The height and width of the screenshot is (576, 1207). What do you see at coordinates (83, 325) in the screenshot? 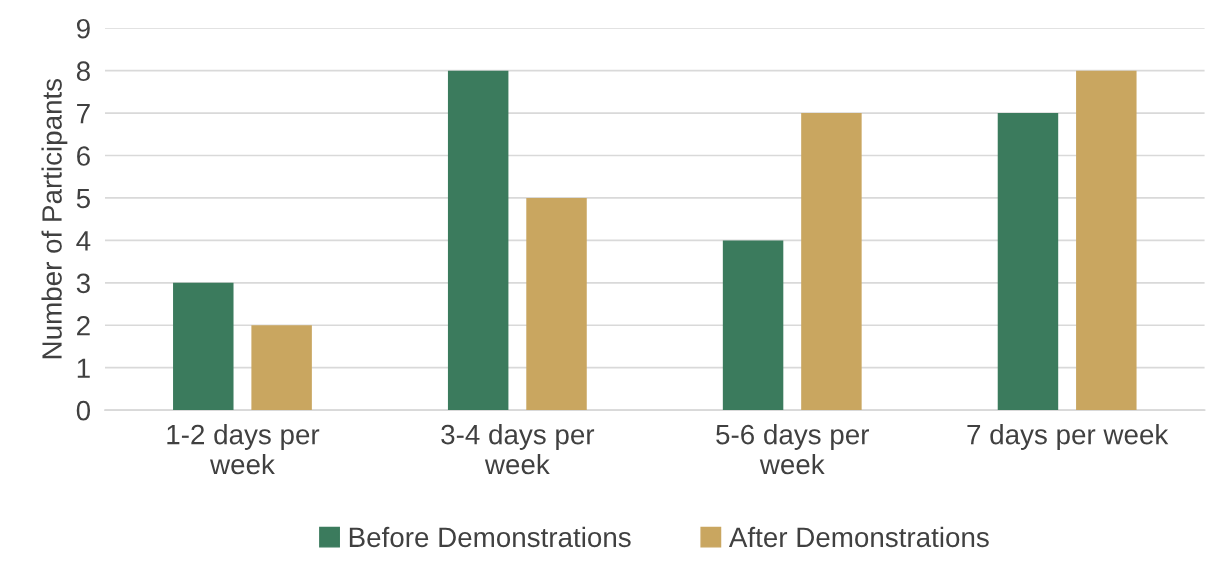
I see `y-tick-label: 2` at bounding box center [83, 325].